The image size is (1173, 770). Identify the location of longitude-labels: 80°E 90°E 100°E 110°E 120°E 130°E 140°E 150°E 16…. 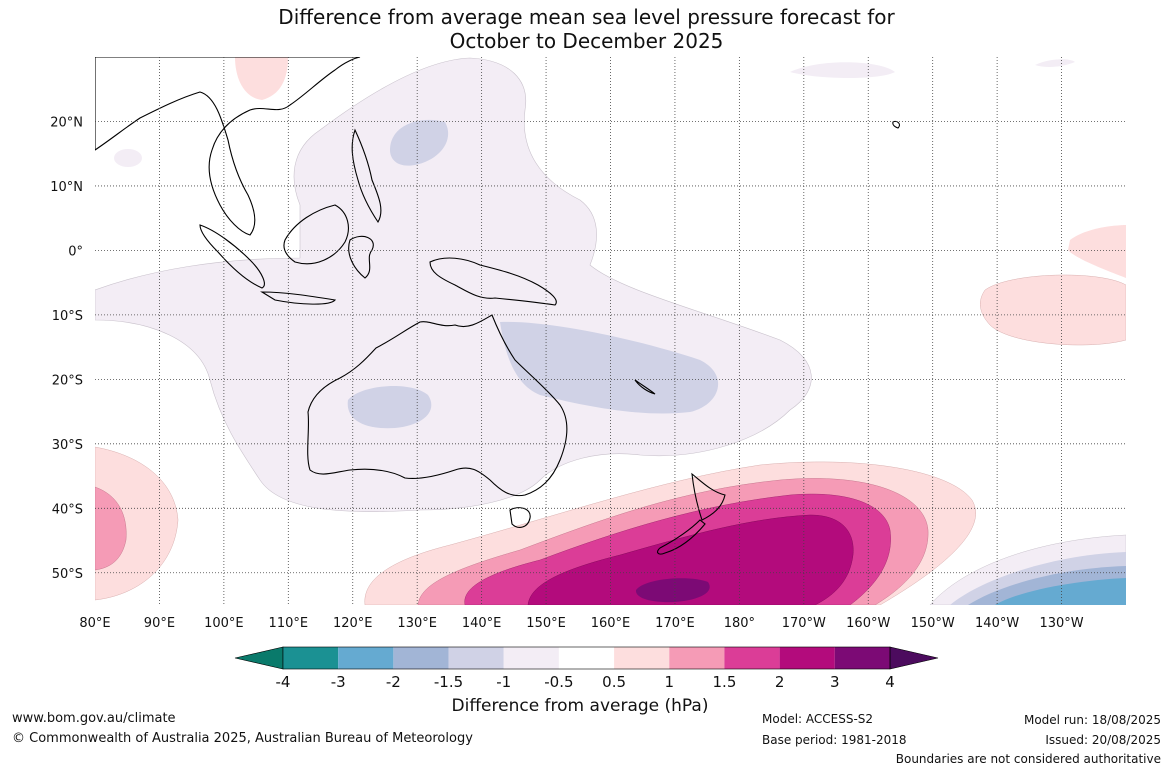
(581, 623).